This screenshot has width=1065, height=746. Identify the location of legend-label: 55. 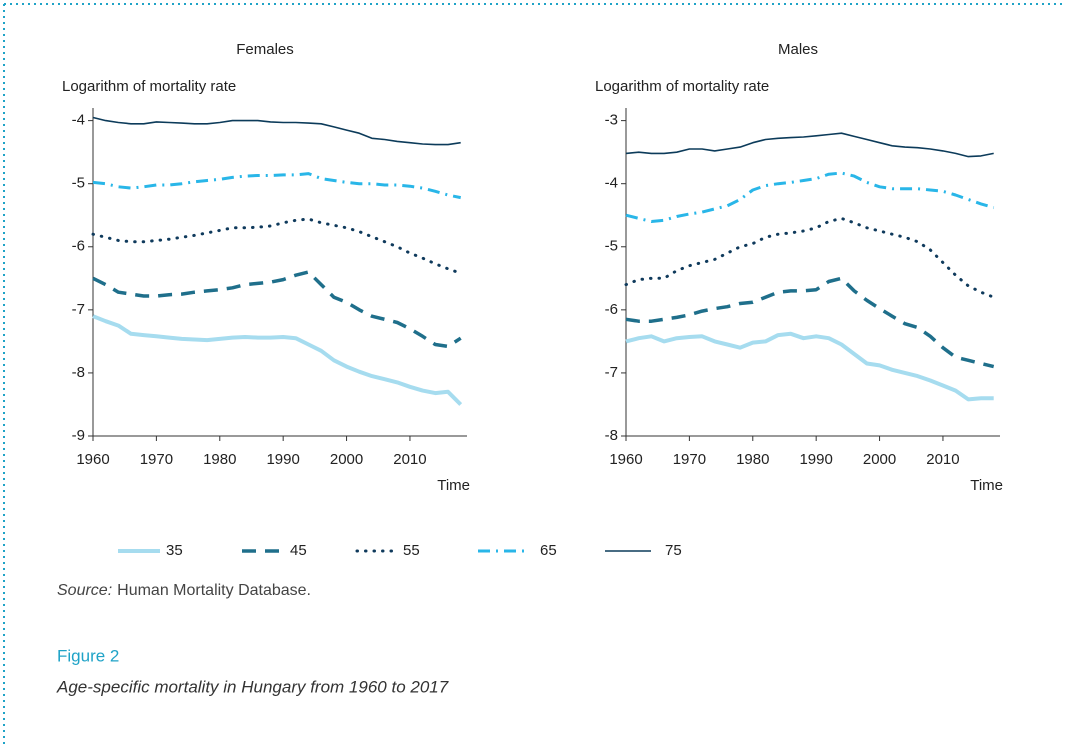
(411, 550).